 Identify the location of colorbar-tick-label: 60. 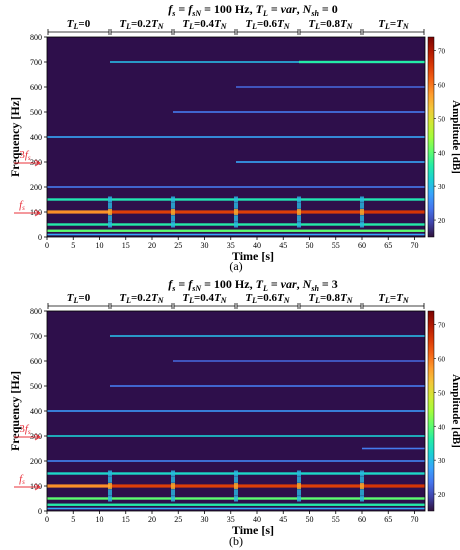
(442, 85).